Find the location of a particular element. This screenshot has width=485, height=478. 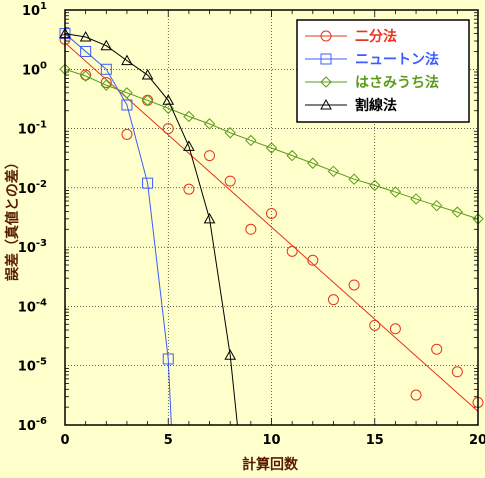

x-tick-label: 15 is located at coordinates (375, 440).